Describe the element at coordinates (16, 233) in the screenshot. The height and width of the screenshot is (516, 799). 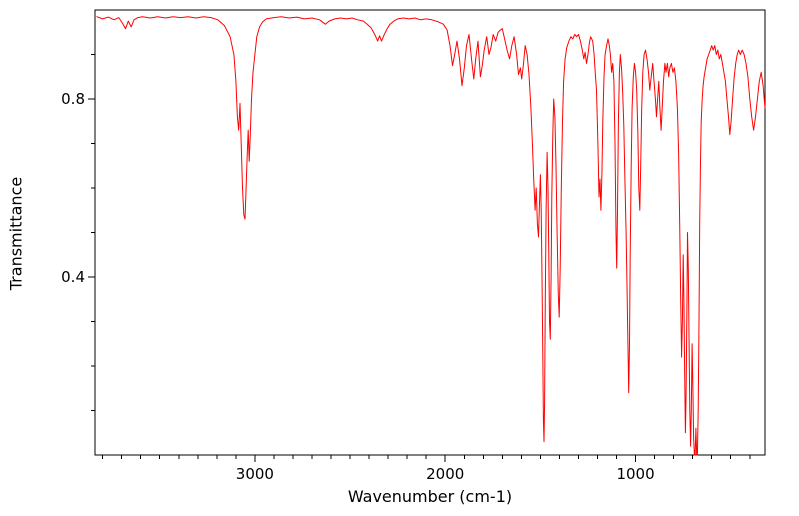
I see `y-axis-label: Transmittance` at that location.